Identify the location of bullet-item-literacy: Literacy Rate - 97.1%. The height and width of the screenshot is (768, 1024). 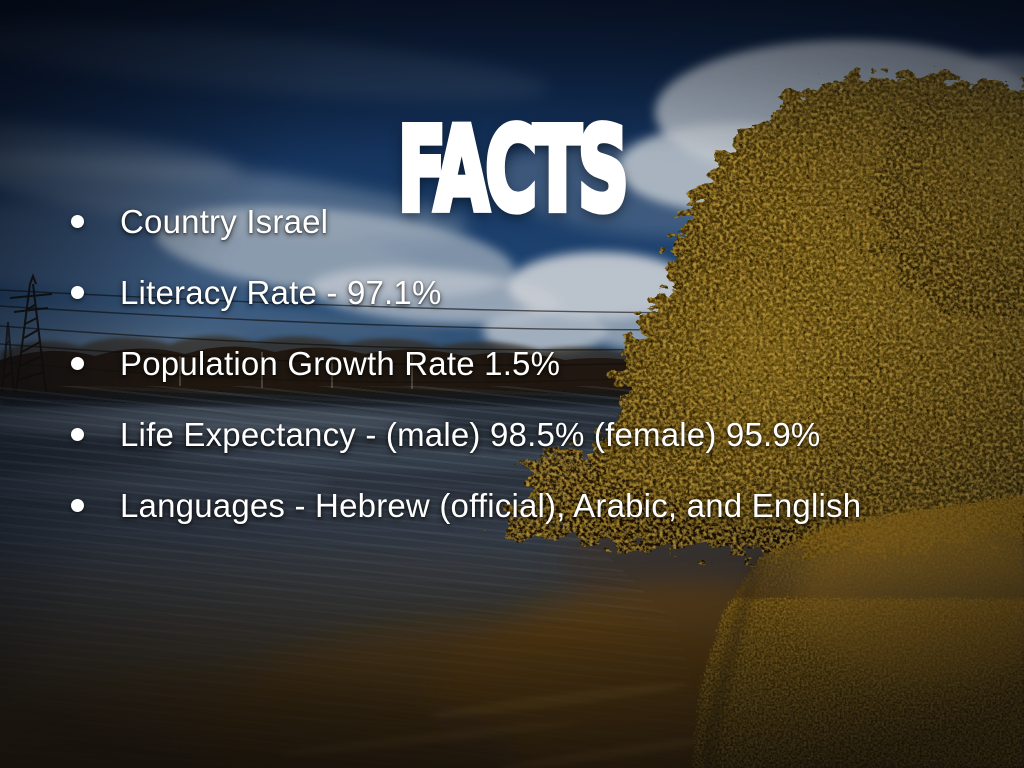
(535, 292).